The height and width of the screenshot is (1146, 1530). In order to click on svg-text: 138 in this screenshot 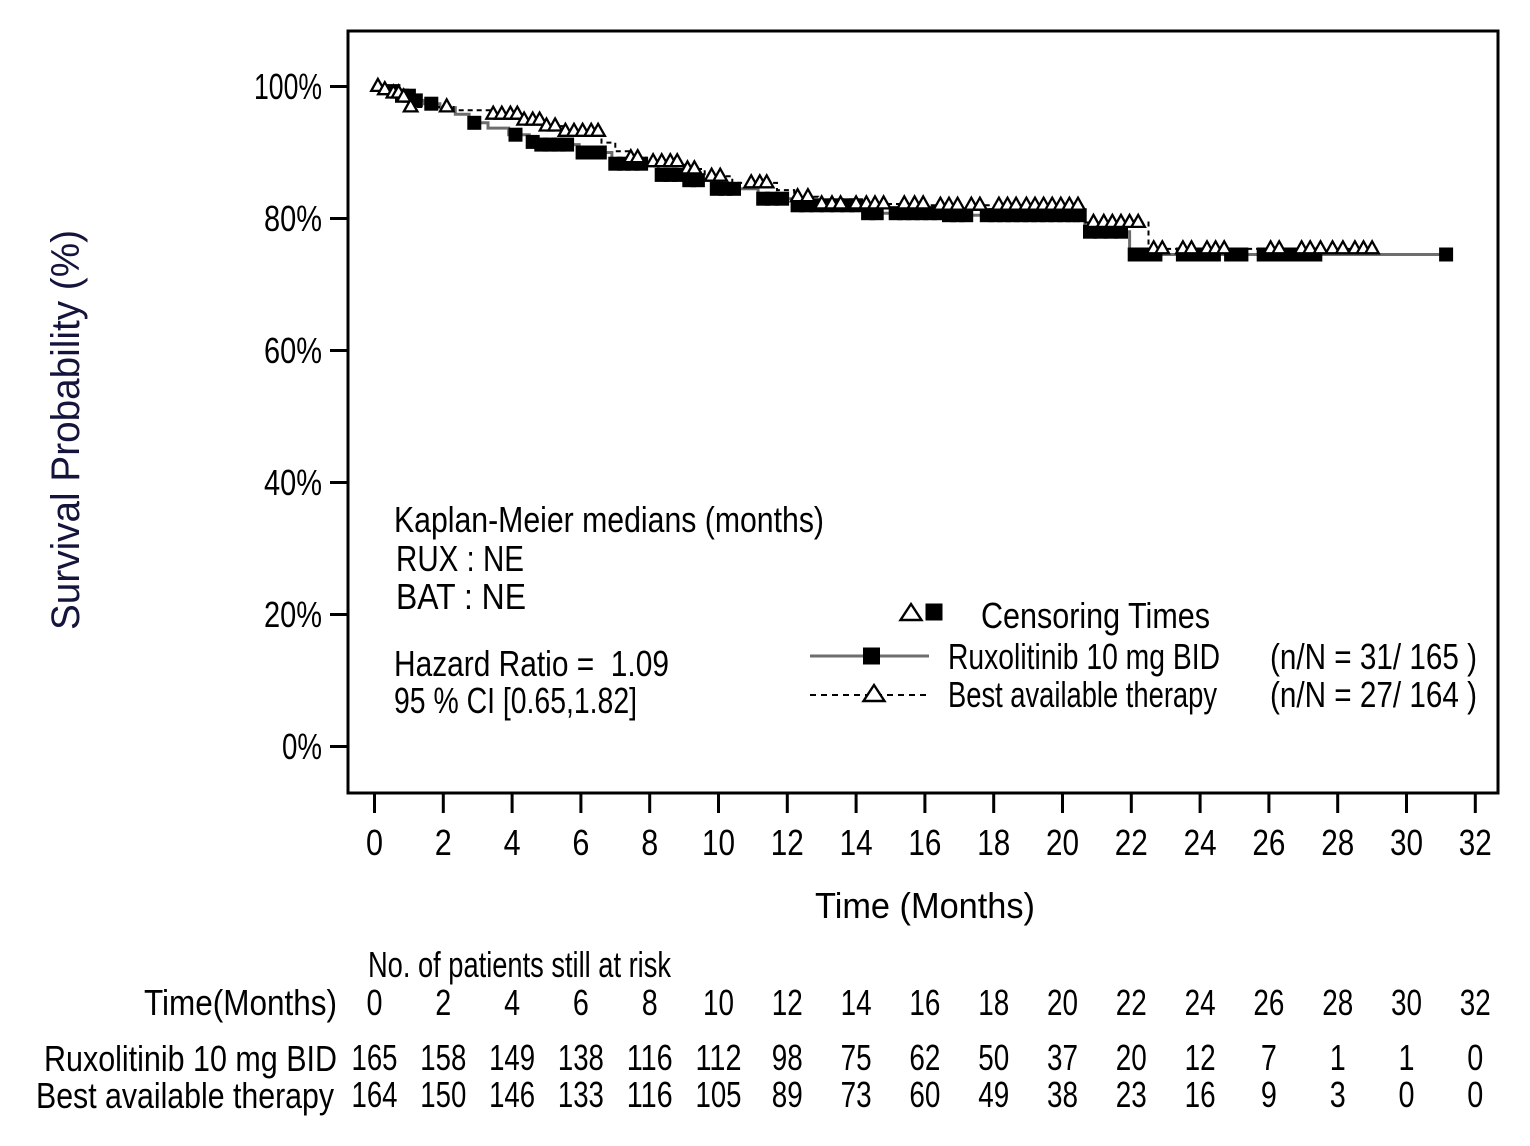, I will do `click(581, 1057)`.